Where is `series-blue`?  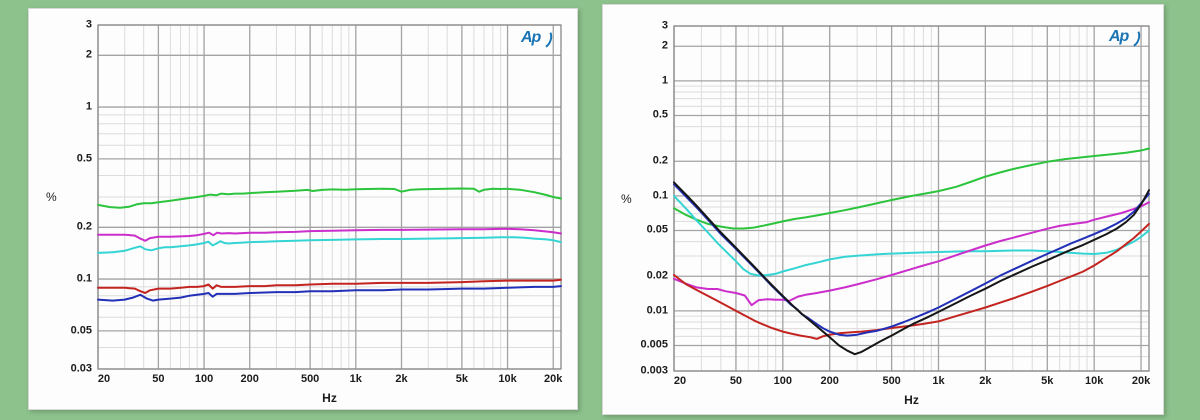 series-blue is located at coordinates (329, 293).